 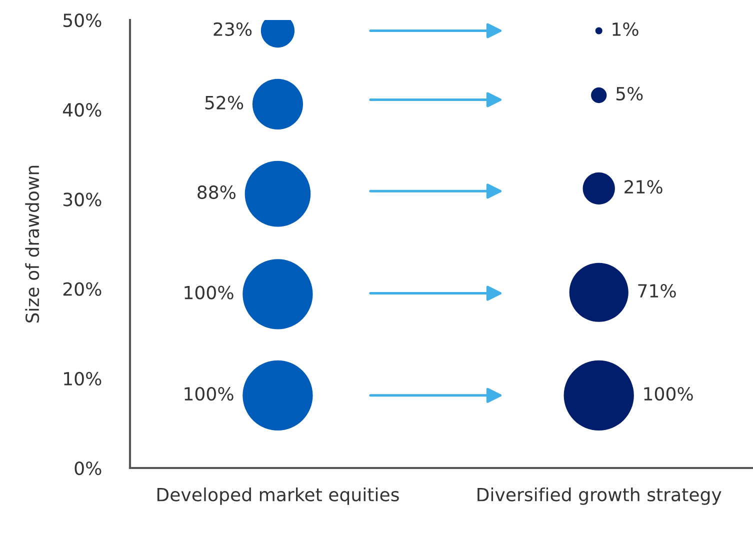 What do you see at coordinates (217, 192) in the screenshot?
I see `data-label: 88%` at bounding box center [217, 192].